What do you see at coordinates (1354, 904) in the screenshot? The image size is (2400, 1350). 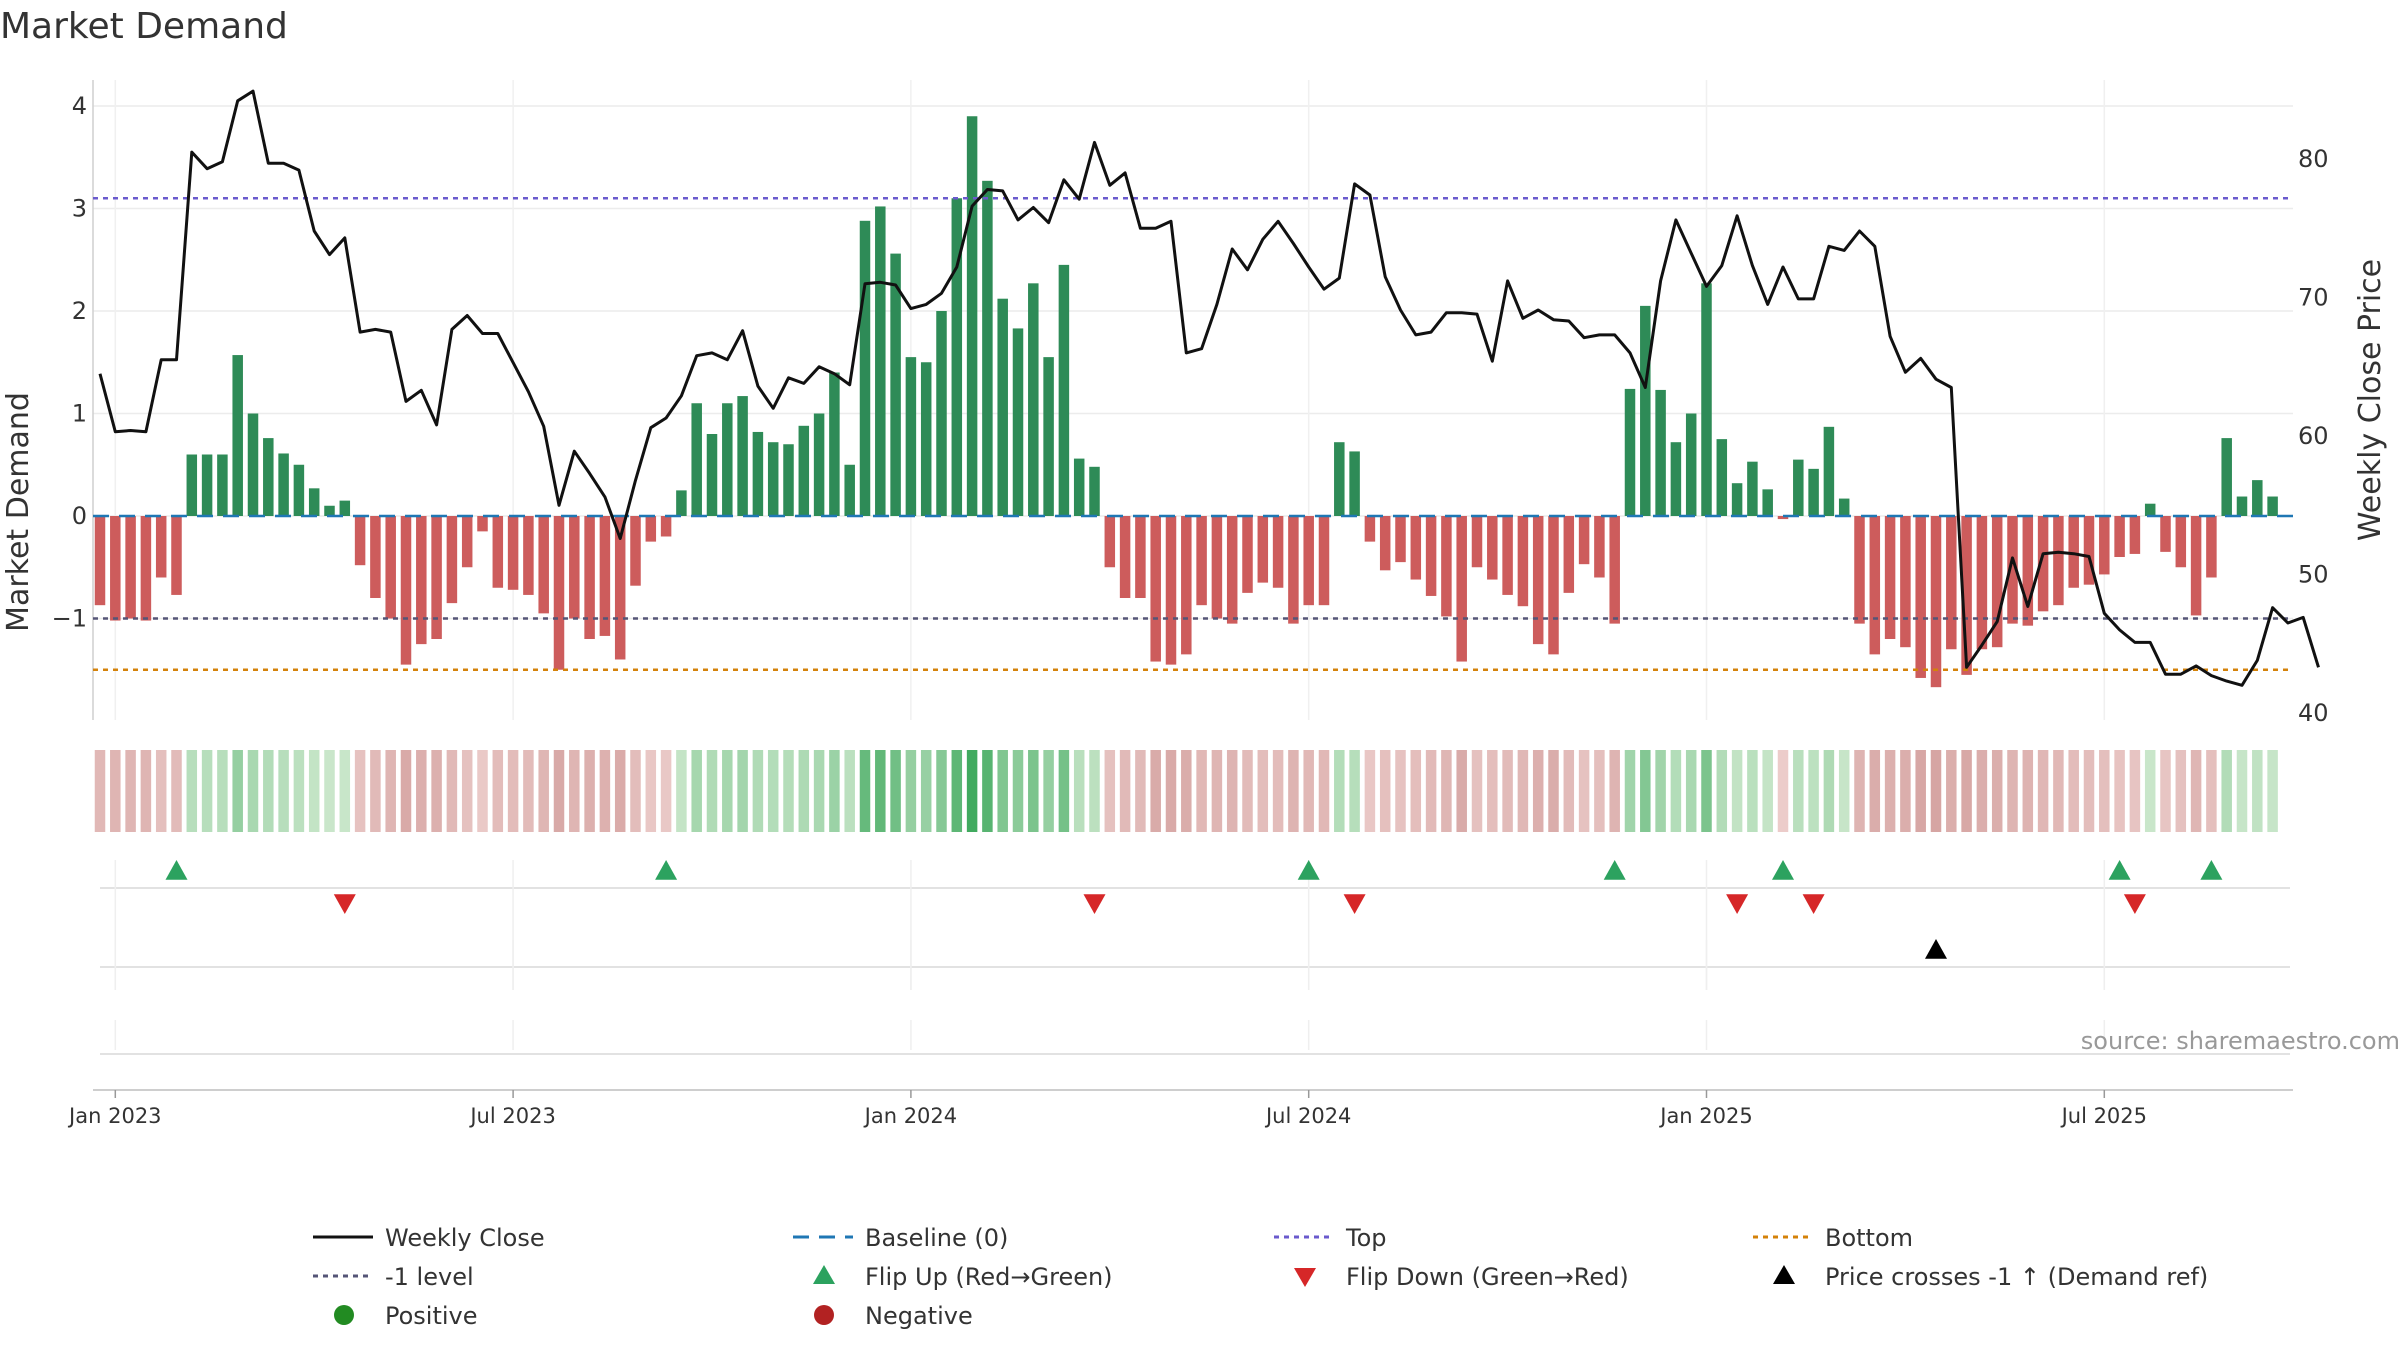 I see `flip-down-marker` at bounding box center [1354, 904].